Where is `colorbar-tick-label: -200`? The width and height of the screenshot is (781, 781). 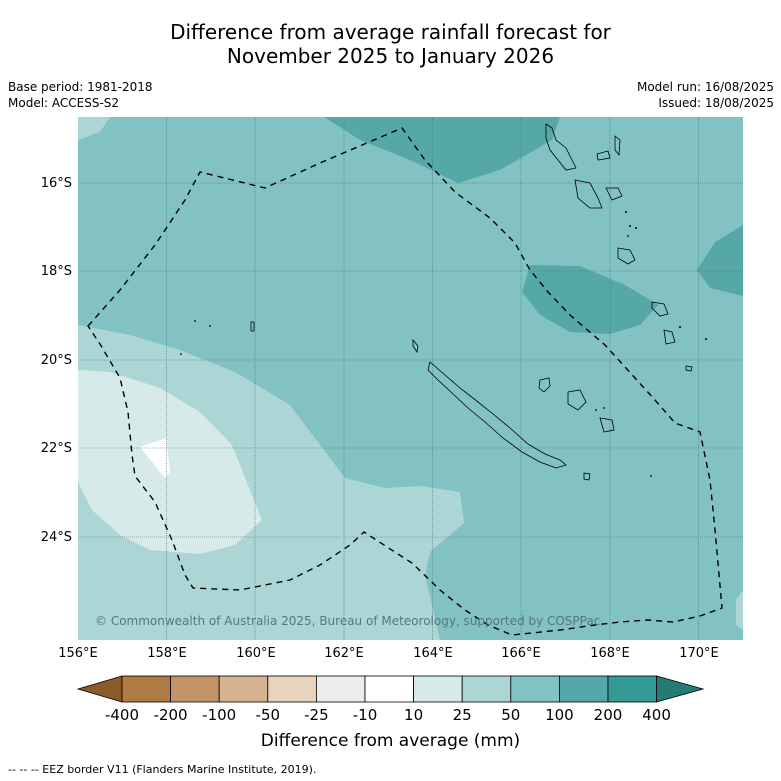 colorbar-tick-label: -200 is located at coordinates (170, 715).